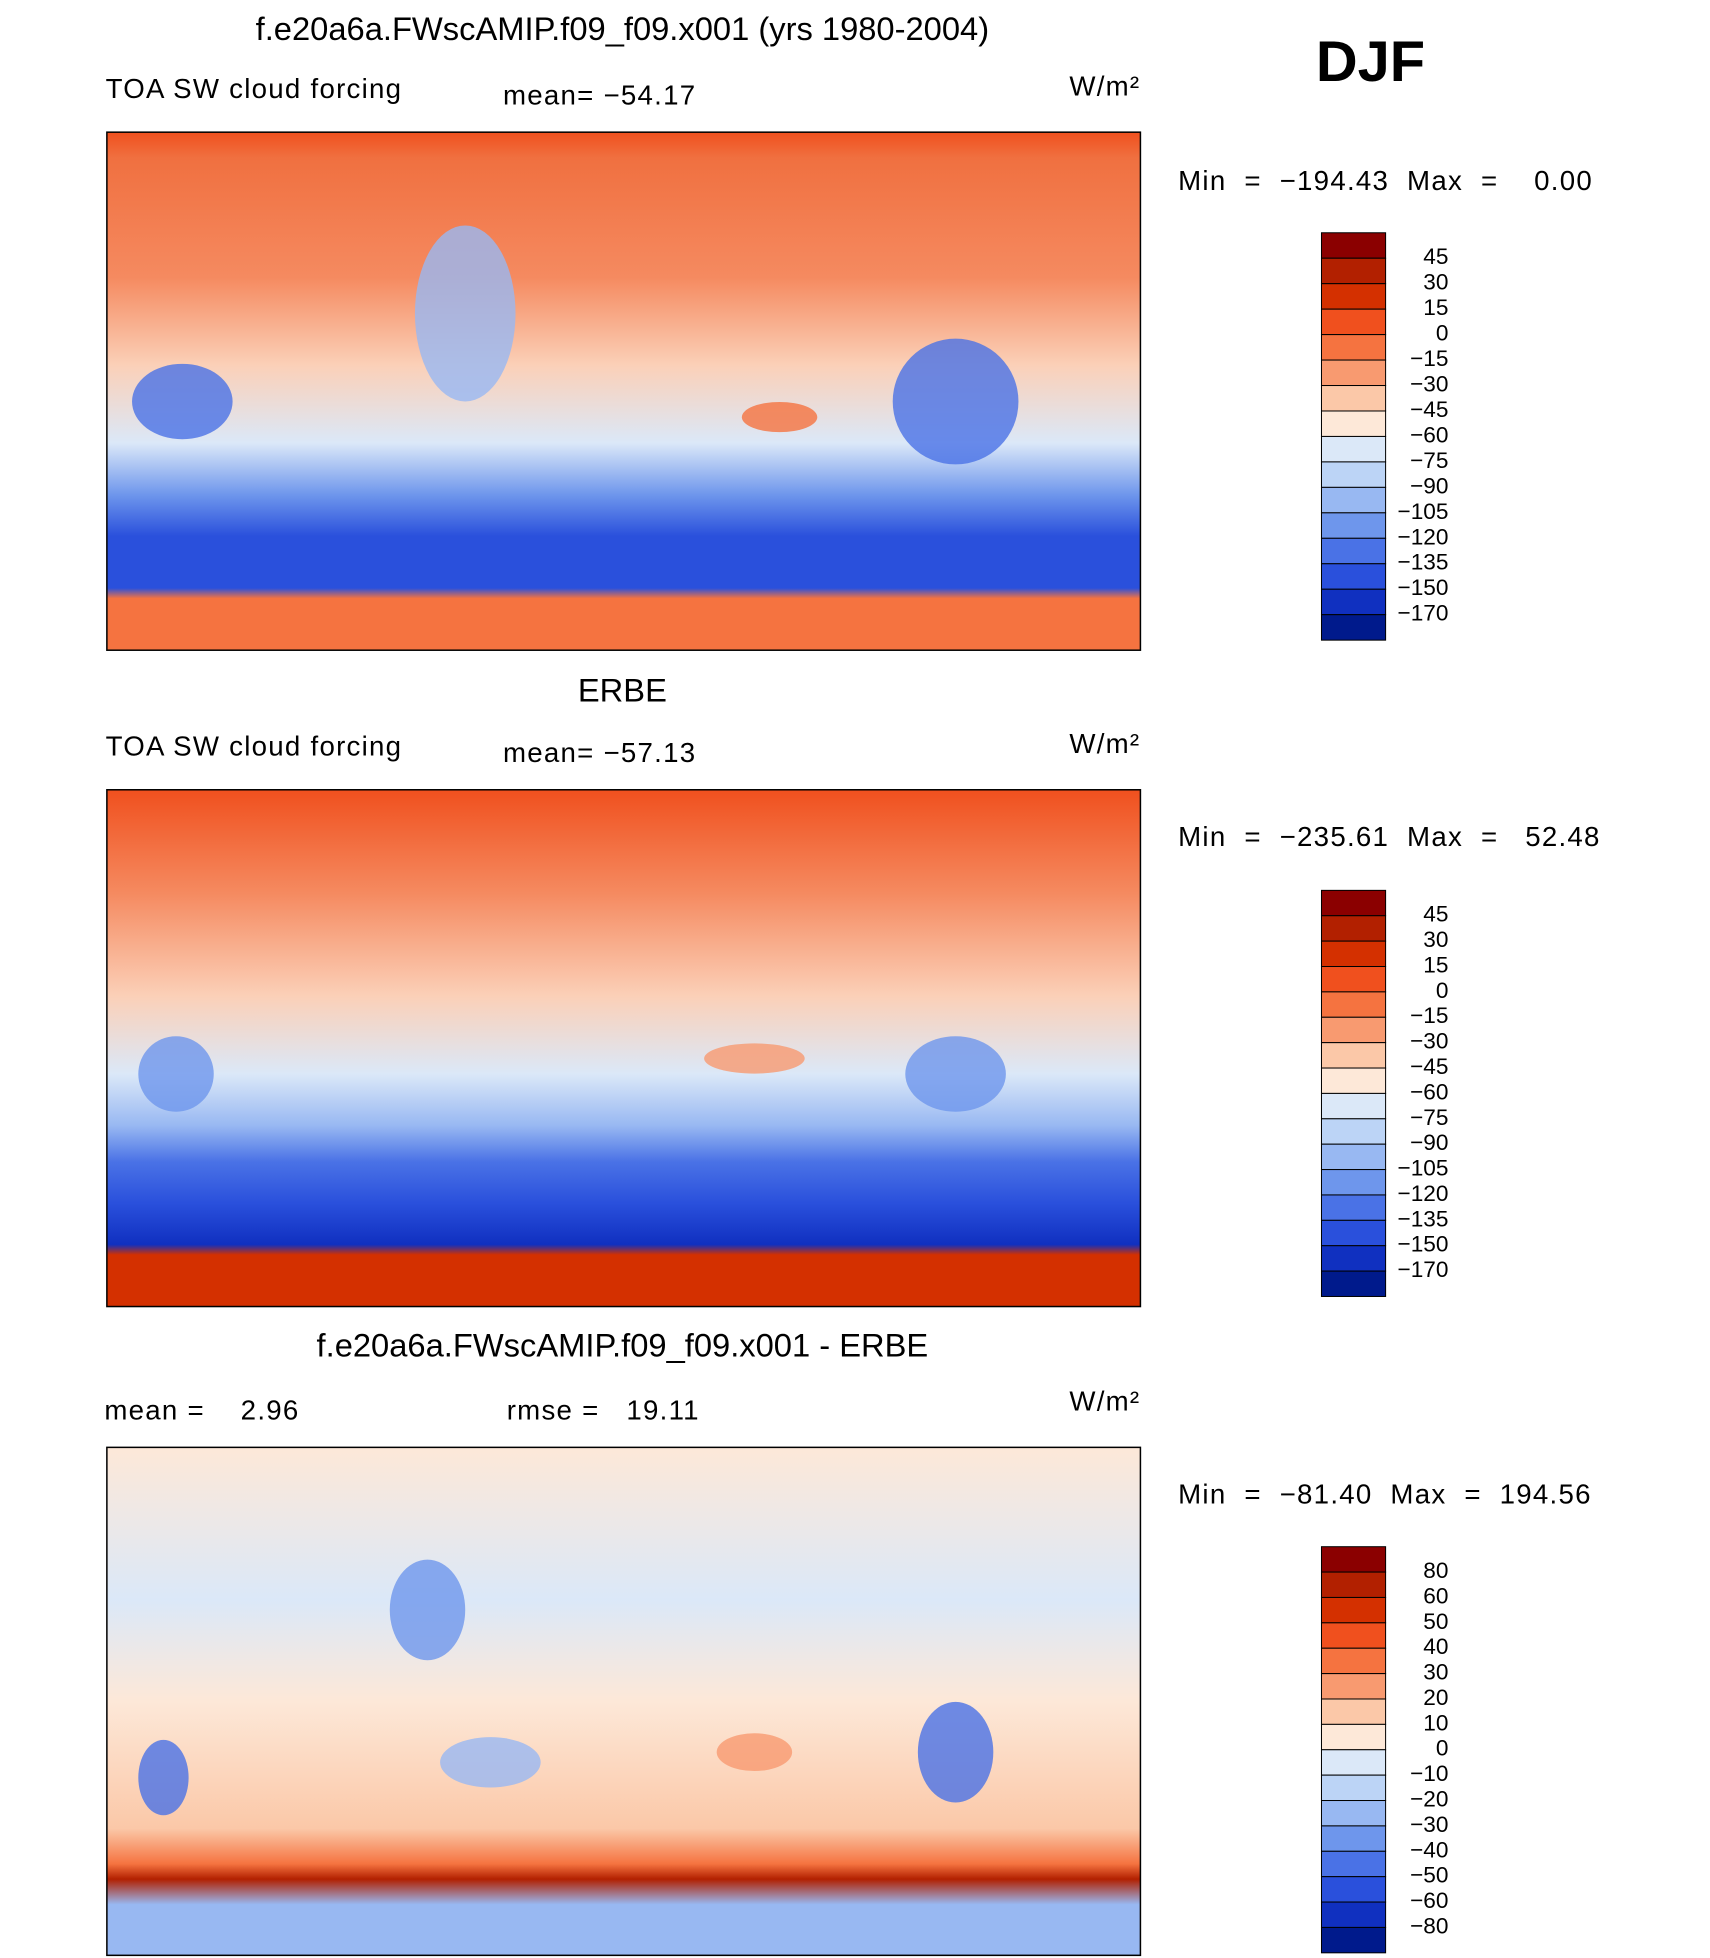 The image size is (1710, 1958). I want to click on field-label: TOA SW cloud forcing, so click(254, 746).